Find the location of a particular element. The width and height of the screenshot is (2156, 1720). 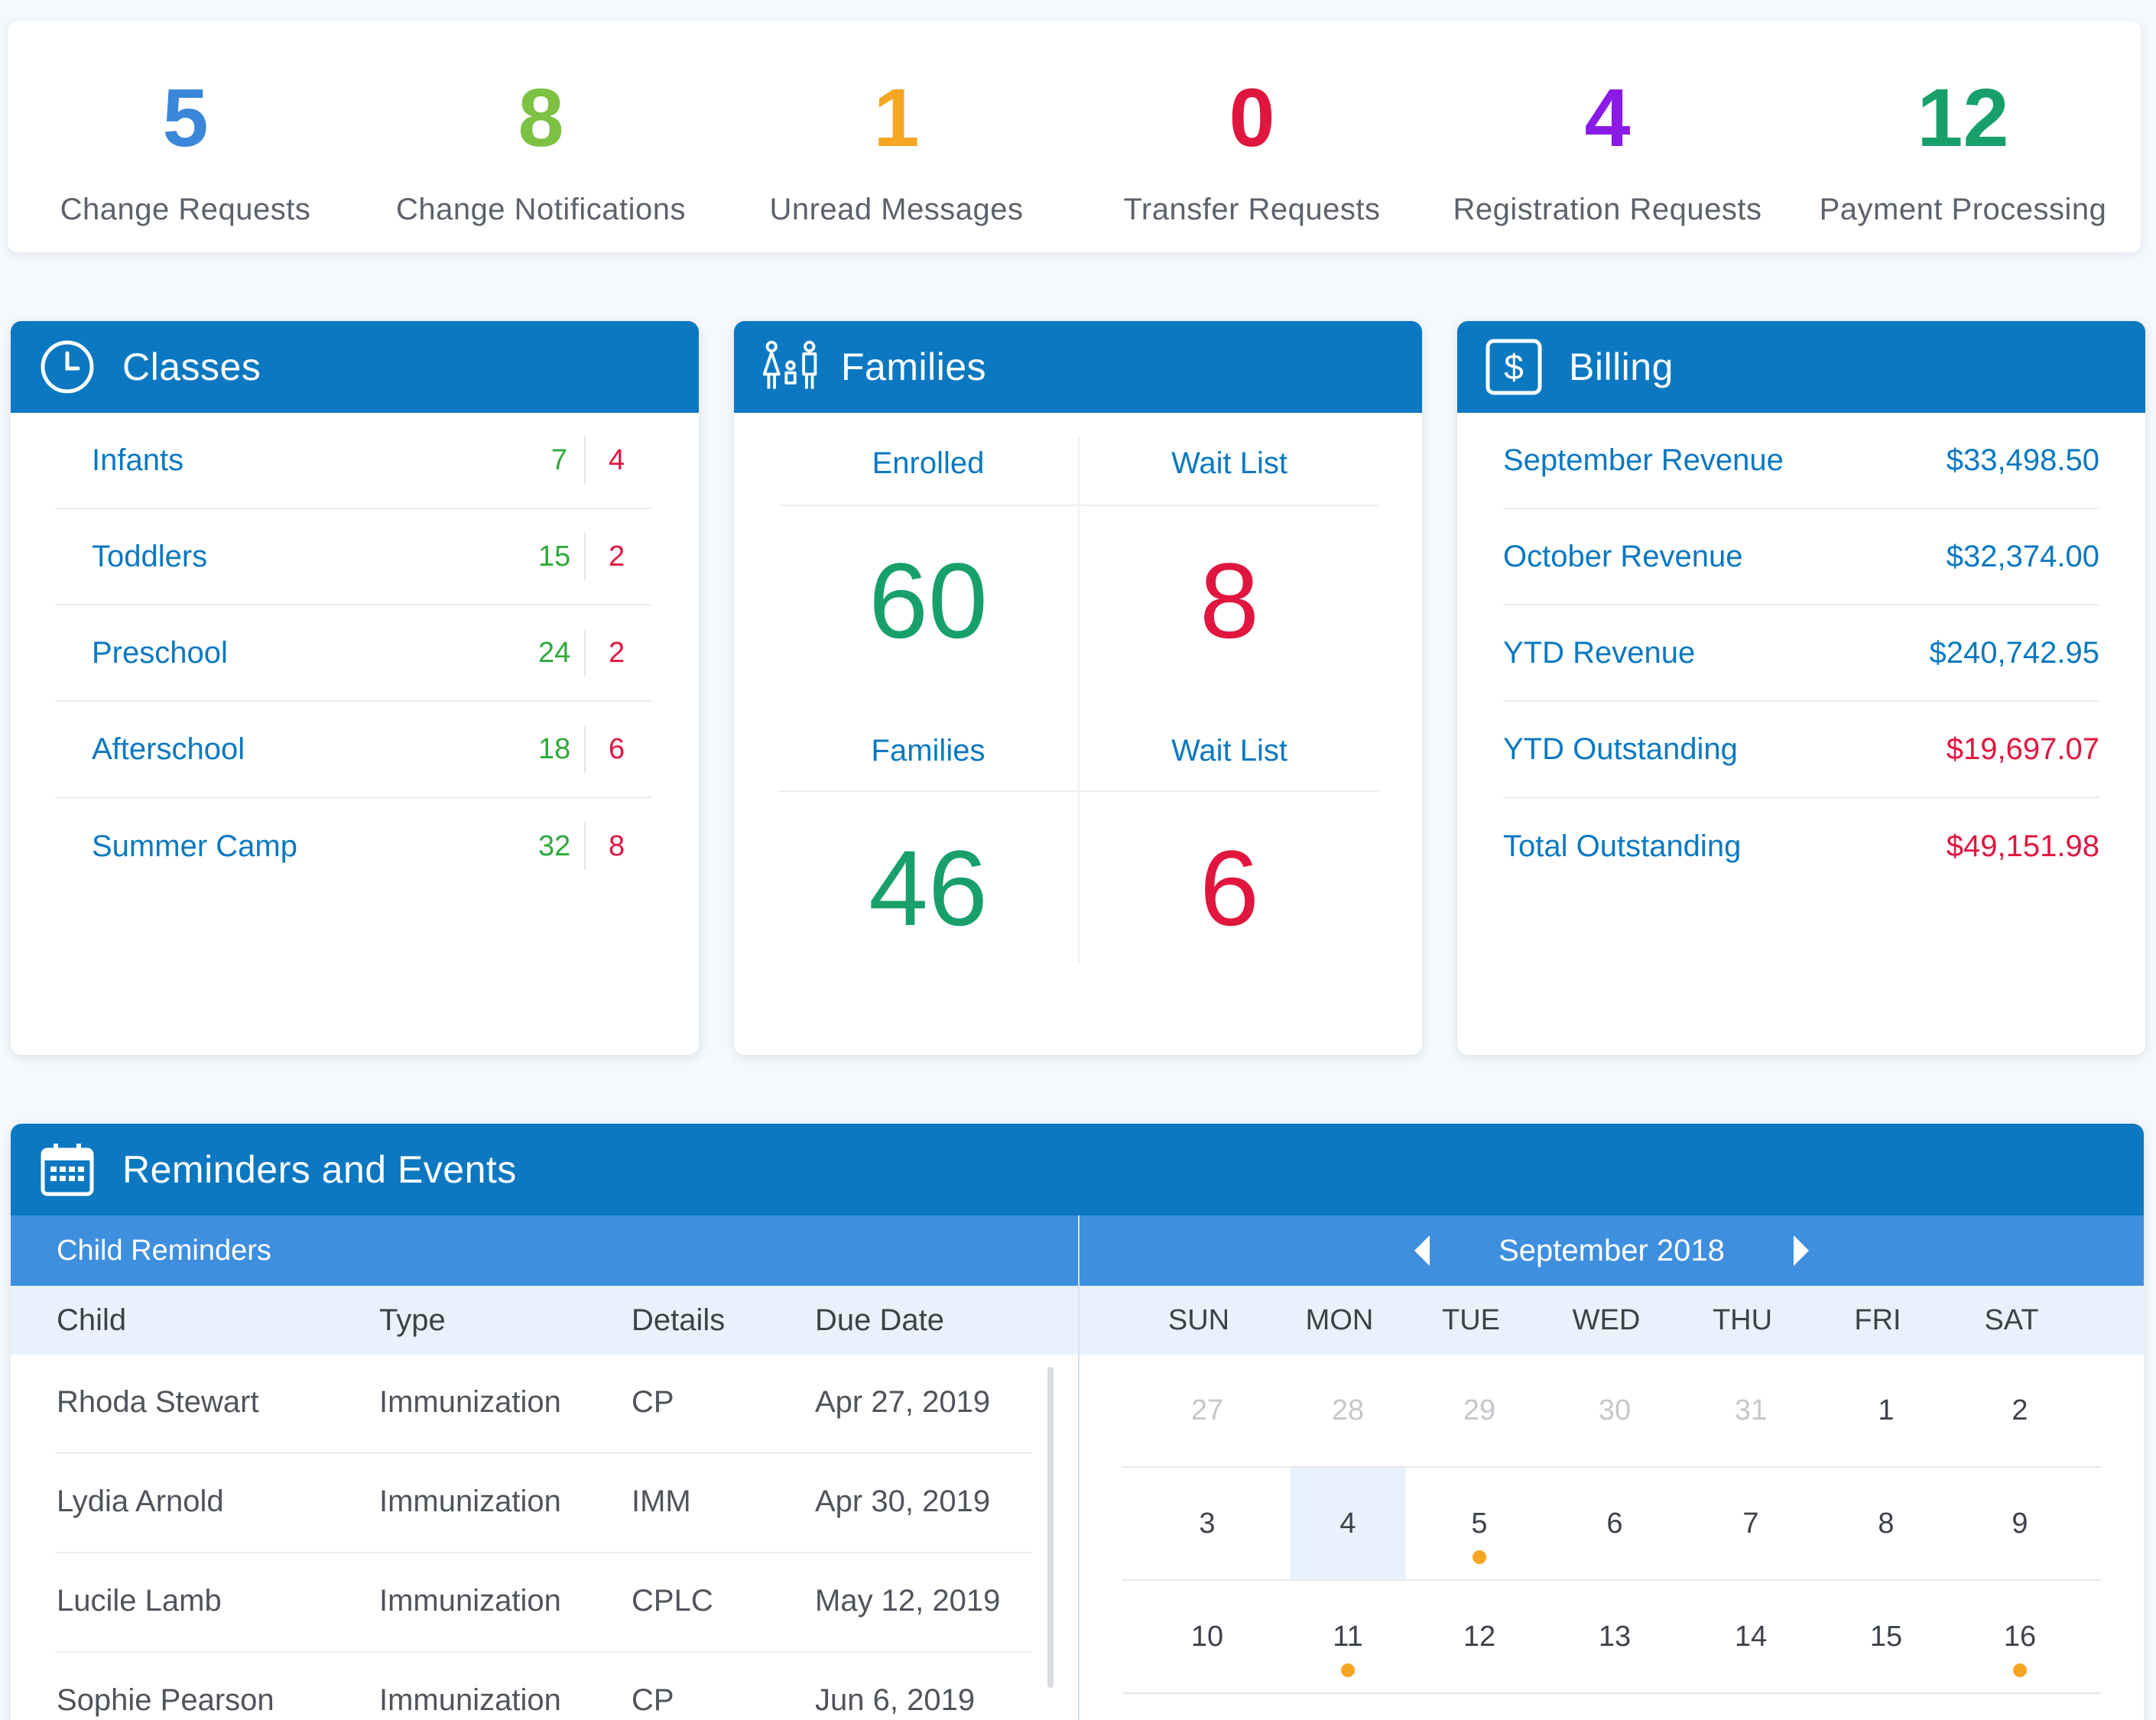

prev-month-icon is located at coordinates (1422, 1251).